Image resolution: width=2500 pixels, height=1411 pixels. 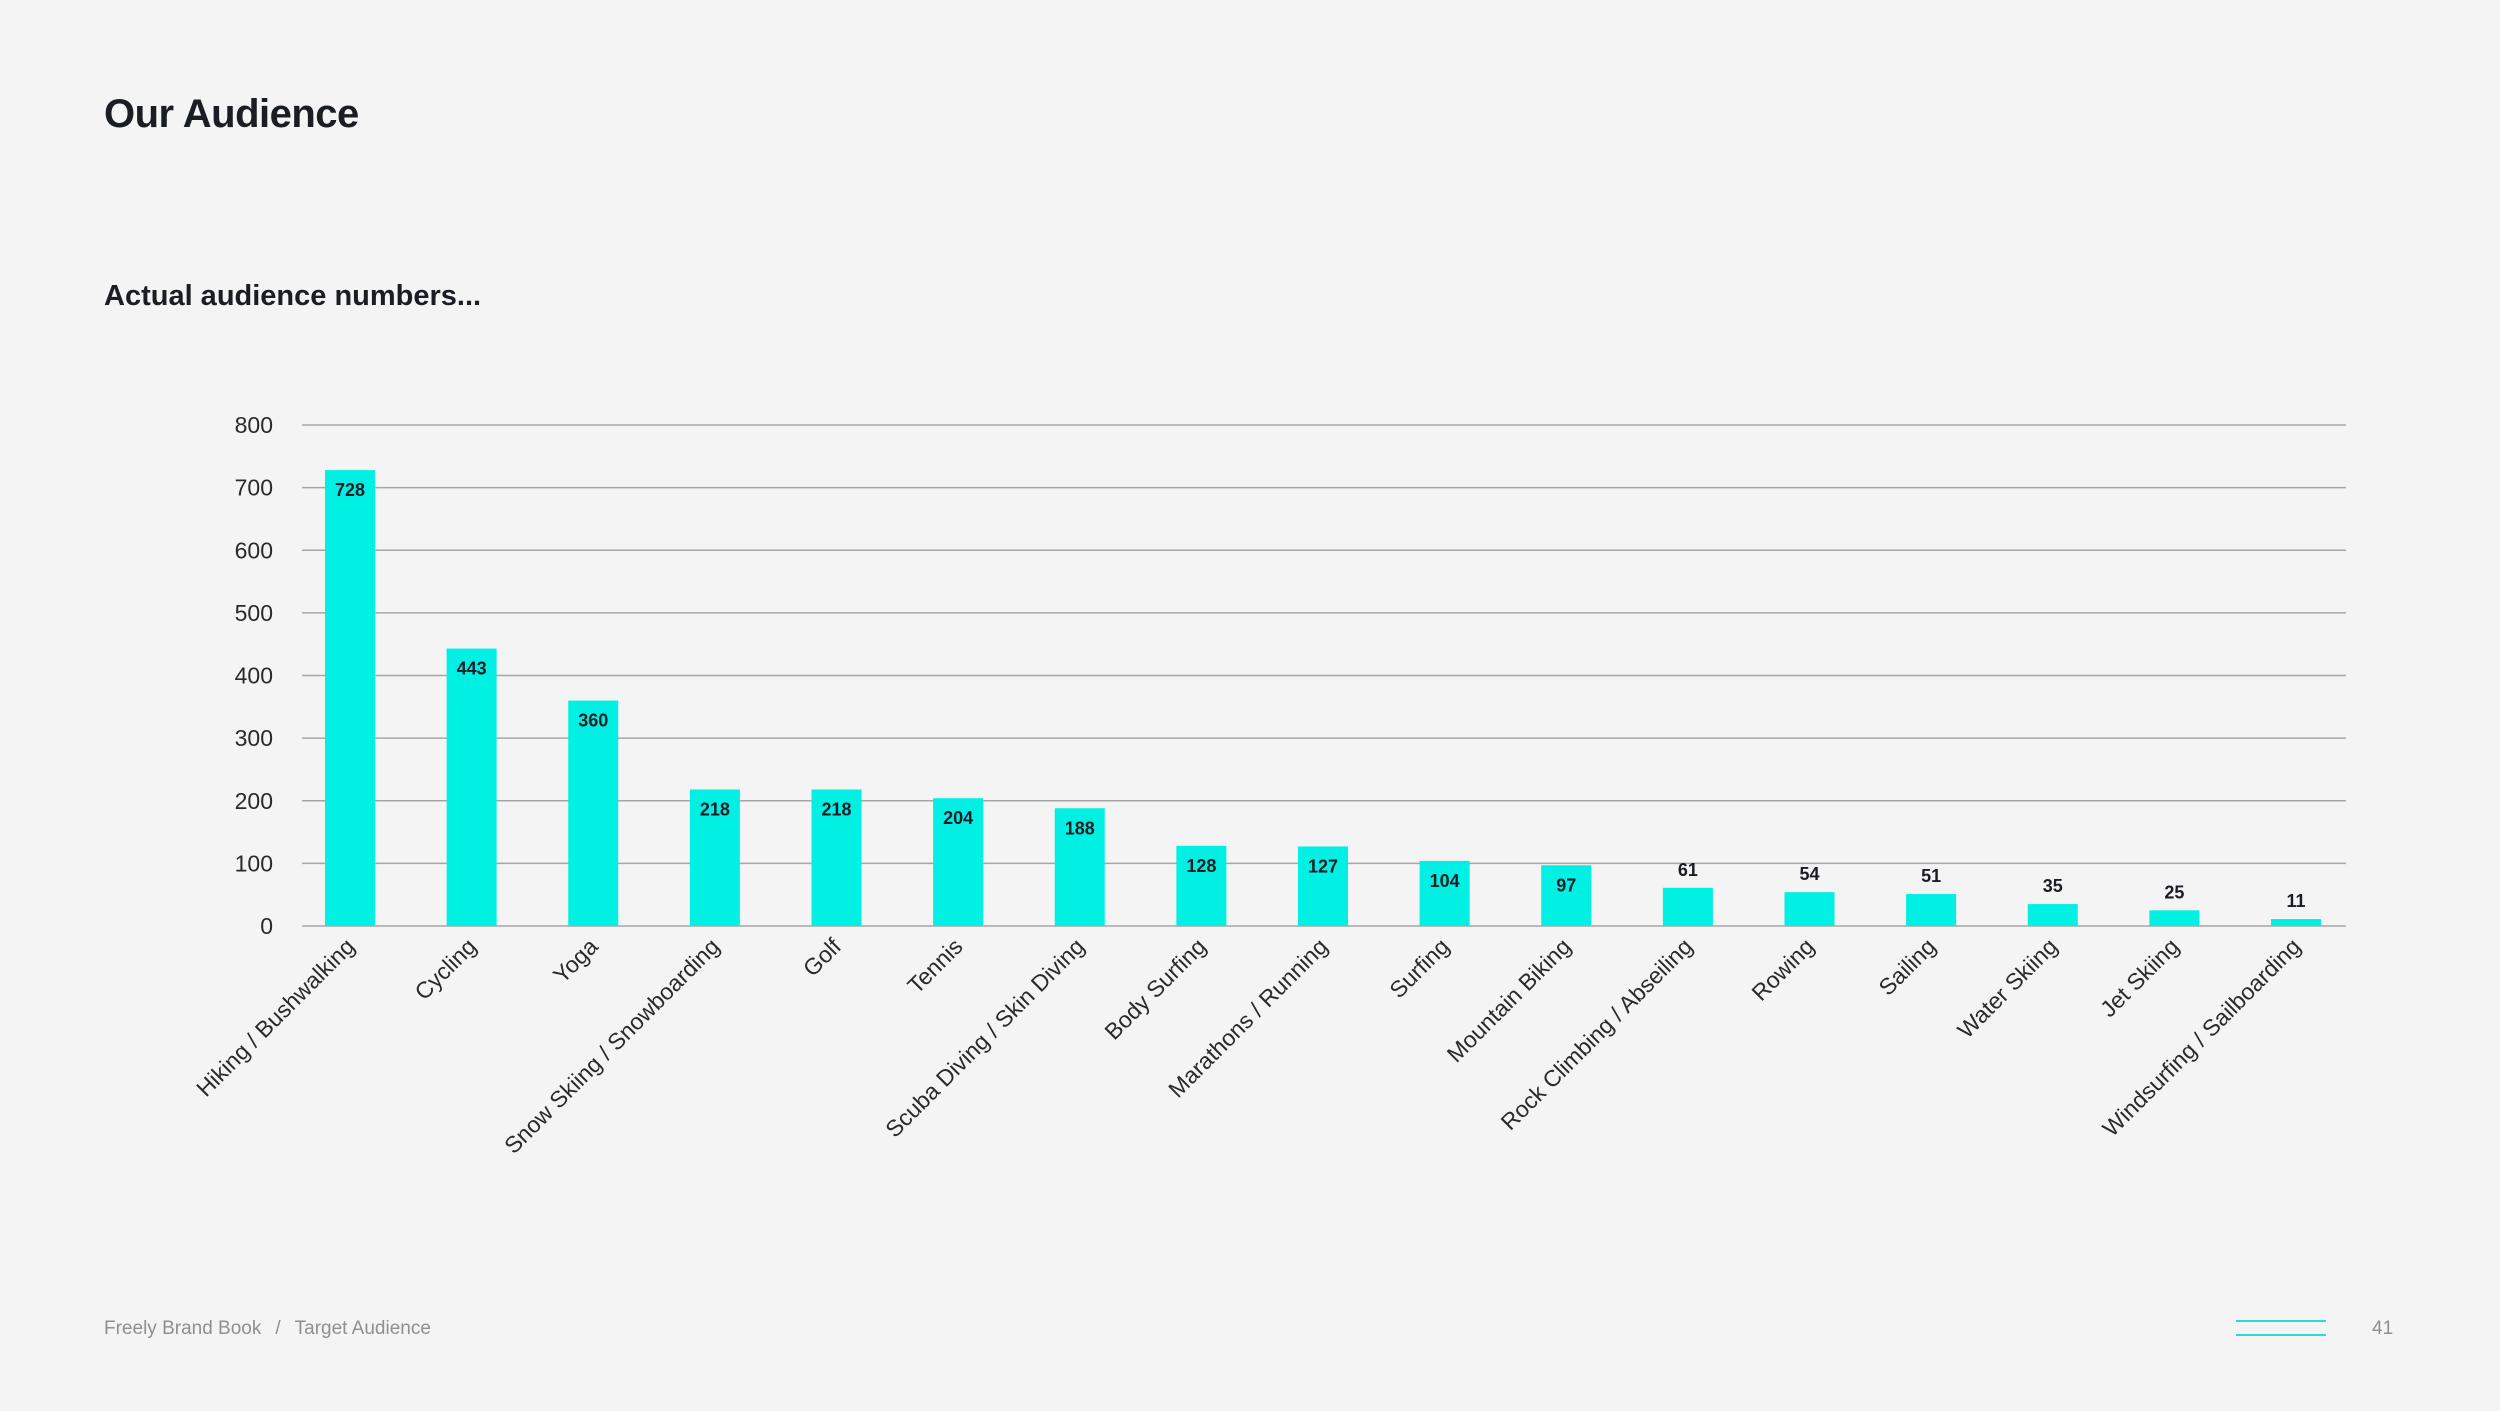 I want to click on y-tick-label: 100, so click(x=254, y=863).